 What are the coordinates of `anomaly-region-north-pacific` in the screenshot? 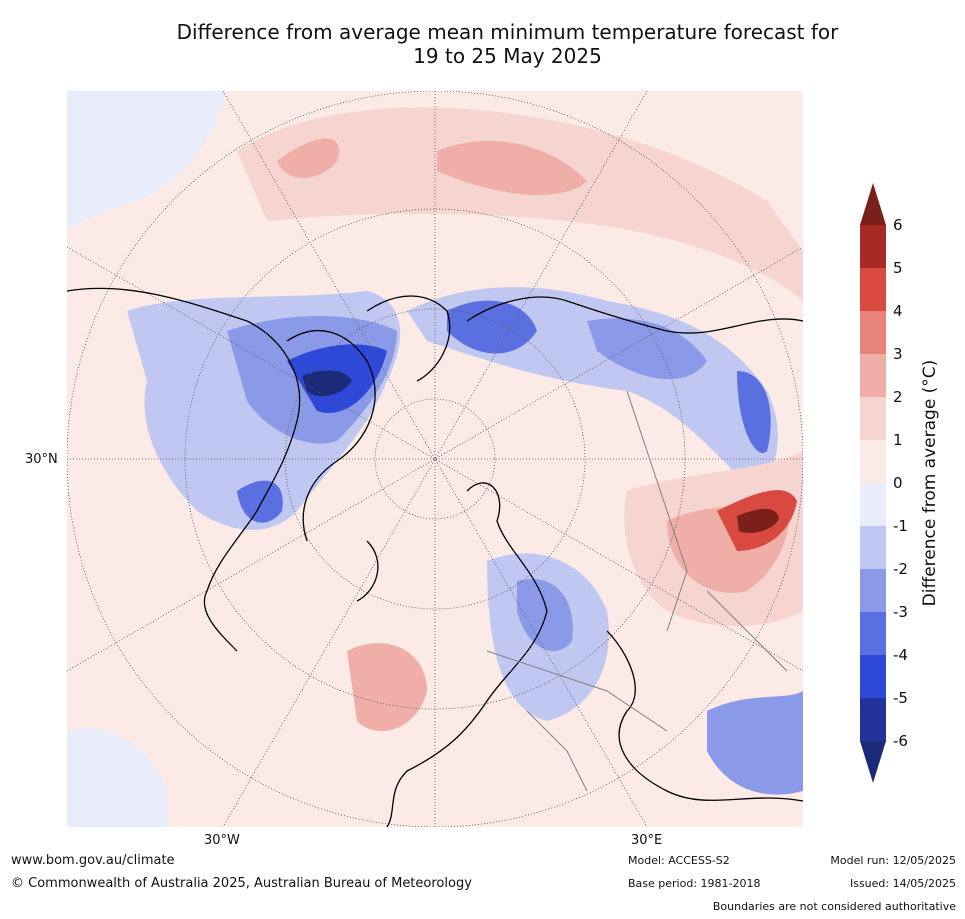 It's located at (147, 161).